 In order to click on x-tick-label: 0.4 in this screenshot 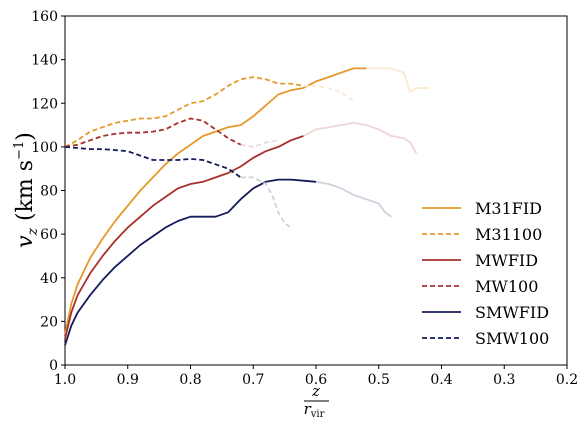, I will do `click(441, 380)`.